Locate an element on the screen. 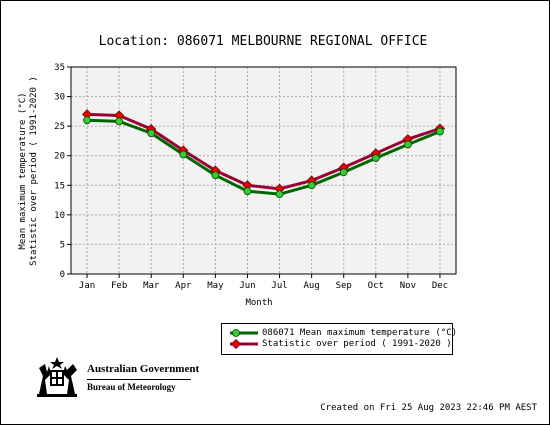 The image size is (550, 425). legend-entry-station-mean: 086071 Mean maximum temperature (°C) is located at coordinates (360, 333).